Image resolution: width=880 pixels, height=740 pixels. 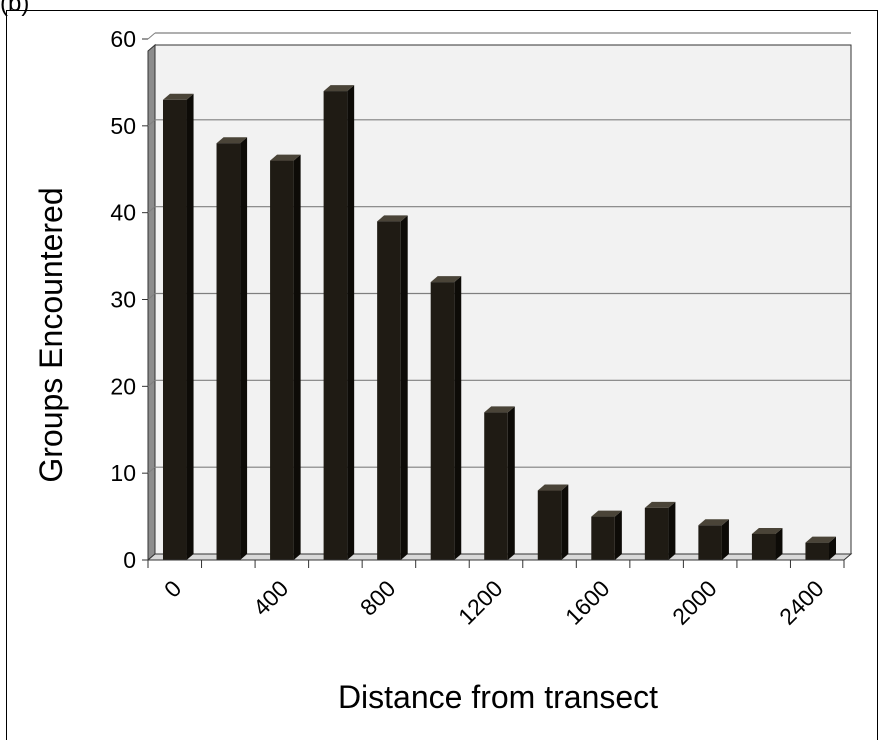 What do you see at coordinates (123, 126) in the screenshot?
I see `y-tick-label: 50` at bounding box center [123, 126].